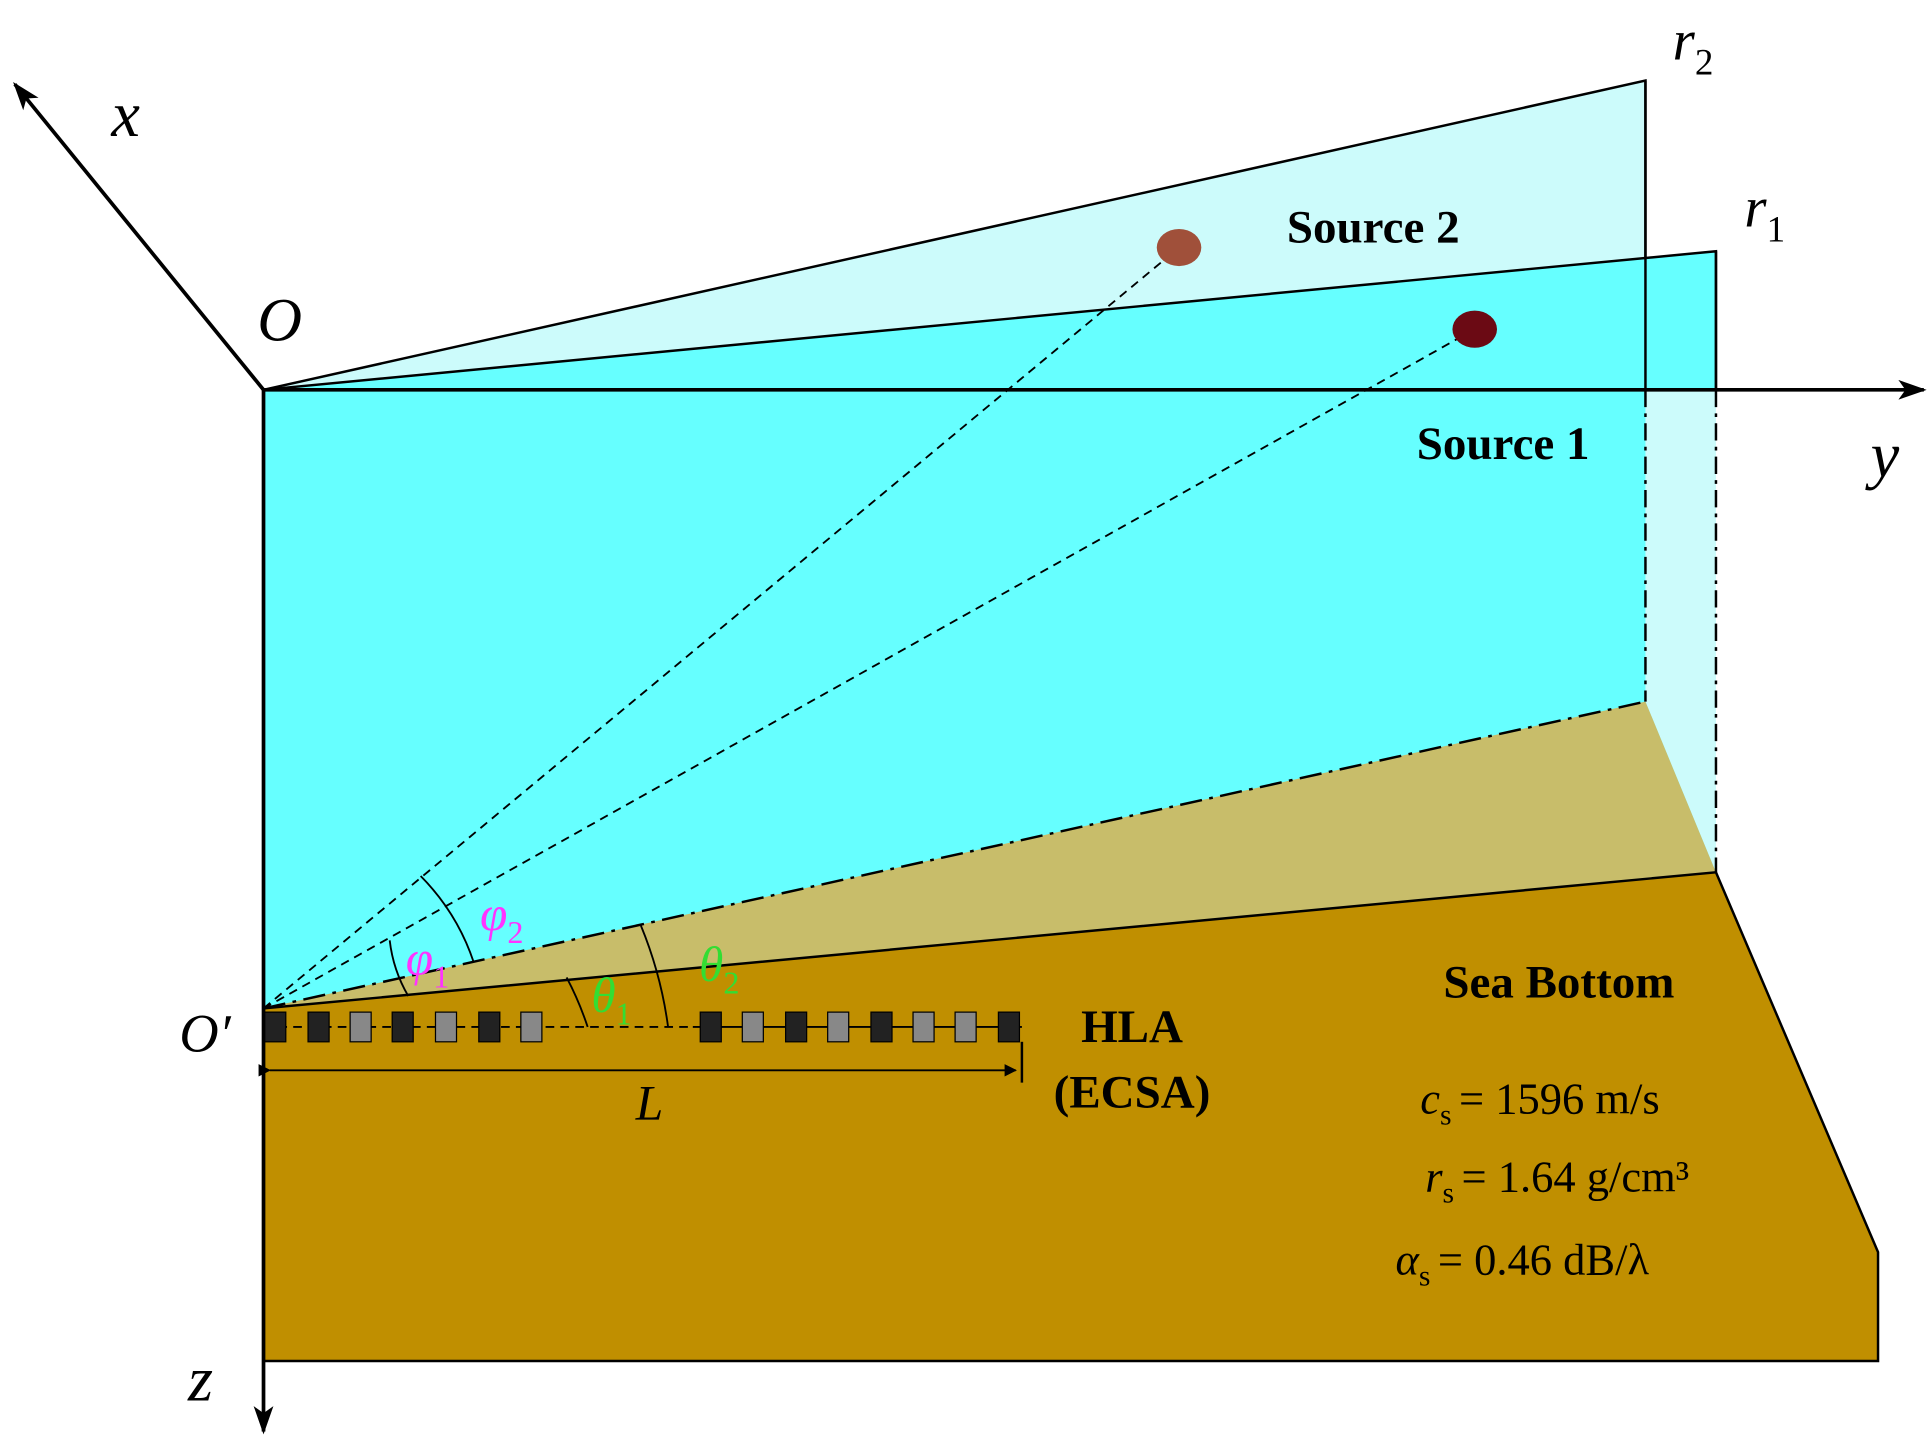 The width and height of the screenshot is (1930, 1444). I want to click on parameter: αs = 0.46 dB/λ, so click(1523, 1263).